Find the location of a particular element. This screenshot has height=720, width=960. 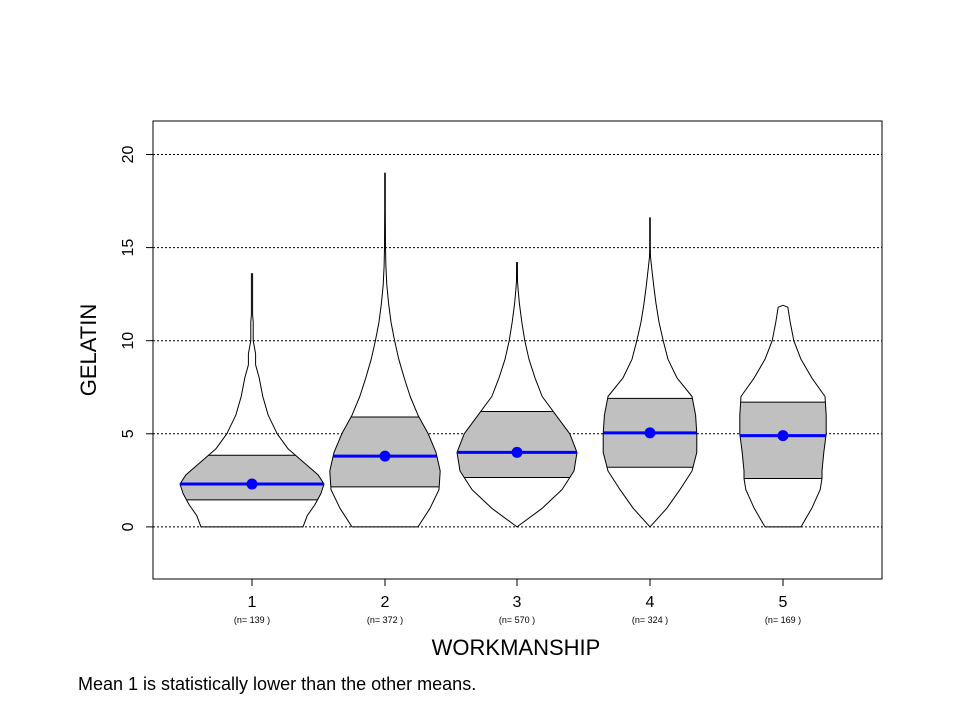

y-axis-label: GELATIN is located at coordinates (88, 350).